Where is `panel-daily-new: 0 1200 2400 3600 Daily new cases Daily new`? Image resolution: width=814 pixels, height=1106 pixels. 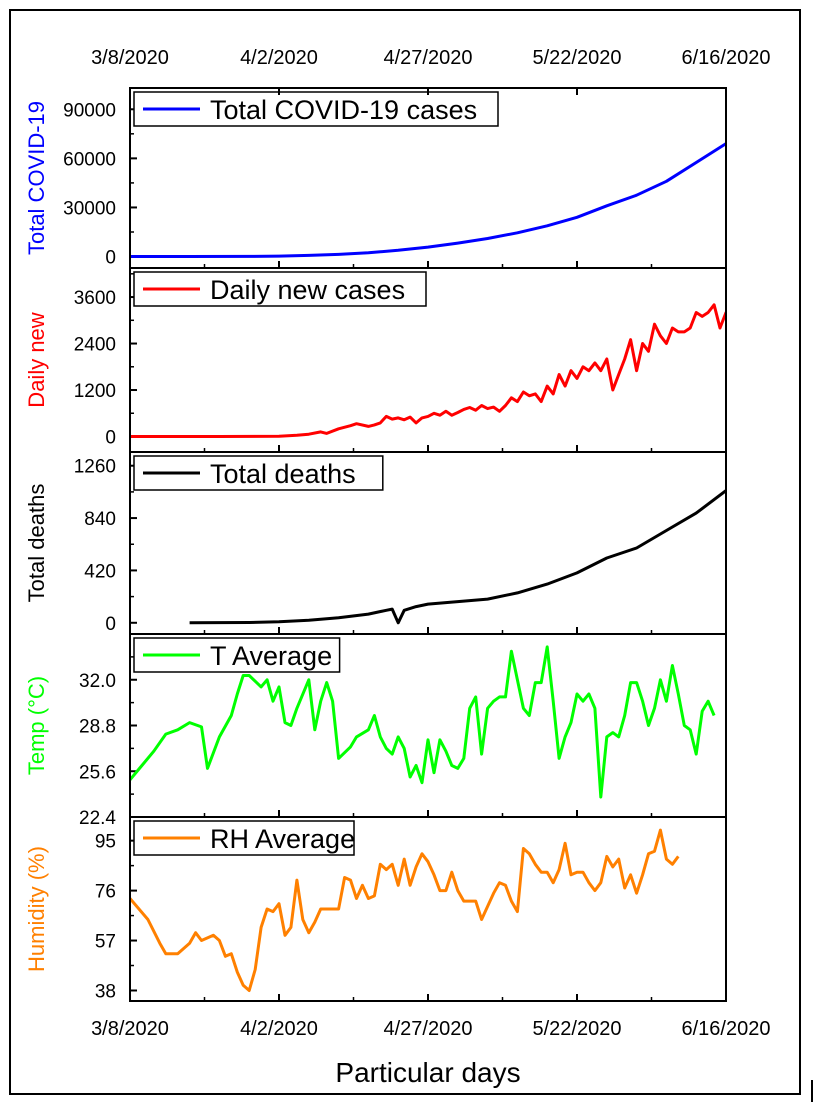
panel-daily-new: 0 1200 2400 3600 Daily new cases Daily new is located at coordinates (375, 361).